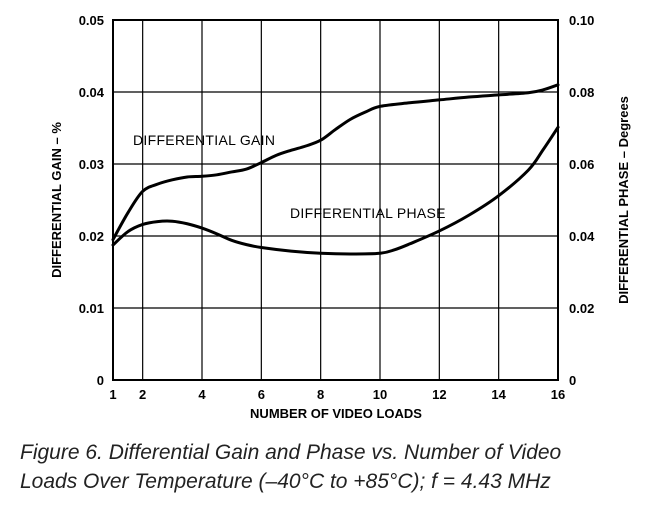 This screenshot has height=518, width=668. What do you see at coordinates (112, 394) in the screenshot?
I see `x-tick-label-0: 1` at bounding box center [112, 394].